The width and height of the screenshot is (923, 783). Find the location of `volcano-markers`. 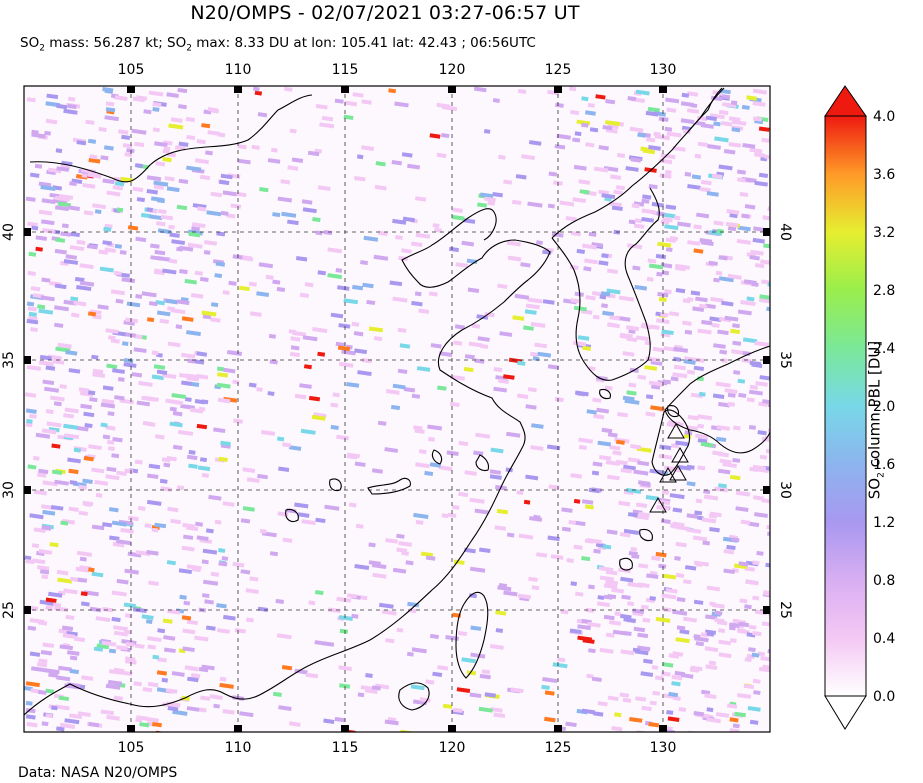

volcano-markers is located at coordinates (669, 467).